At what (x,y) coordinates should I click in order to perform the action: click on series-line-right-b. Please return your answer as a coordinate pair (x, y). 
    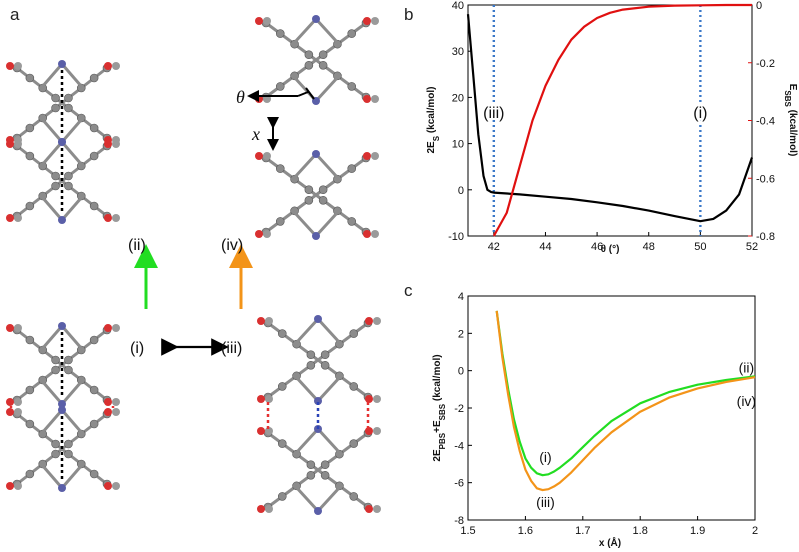
    Looking at the image, I should click on (622, 120).